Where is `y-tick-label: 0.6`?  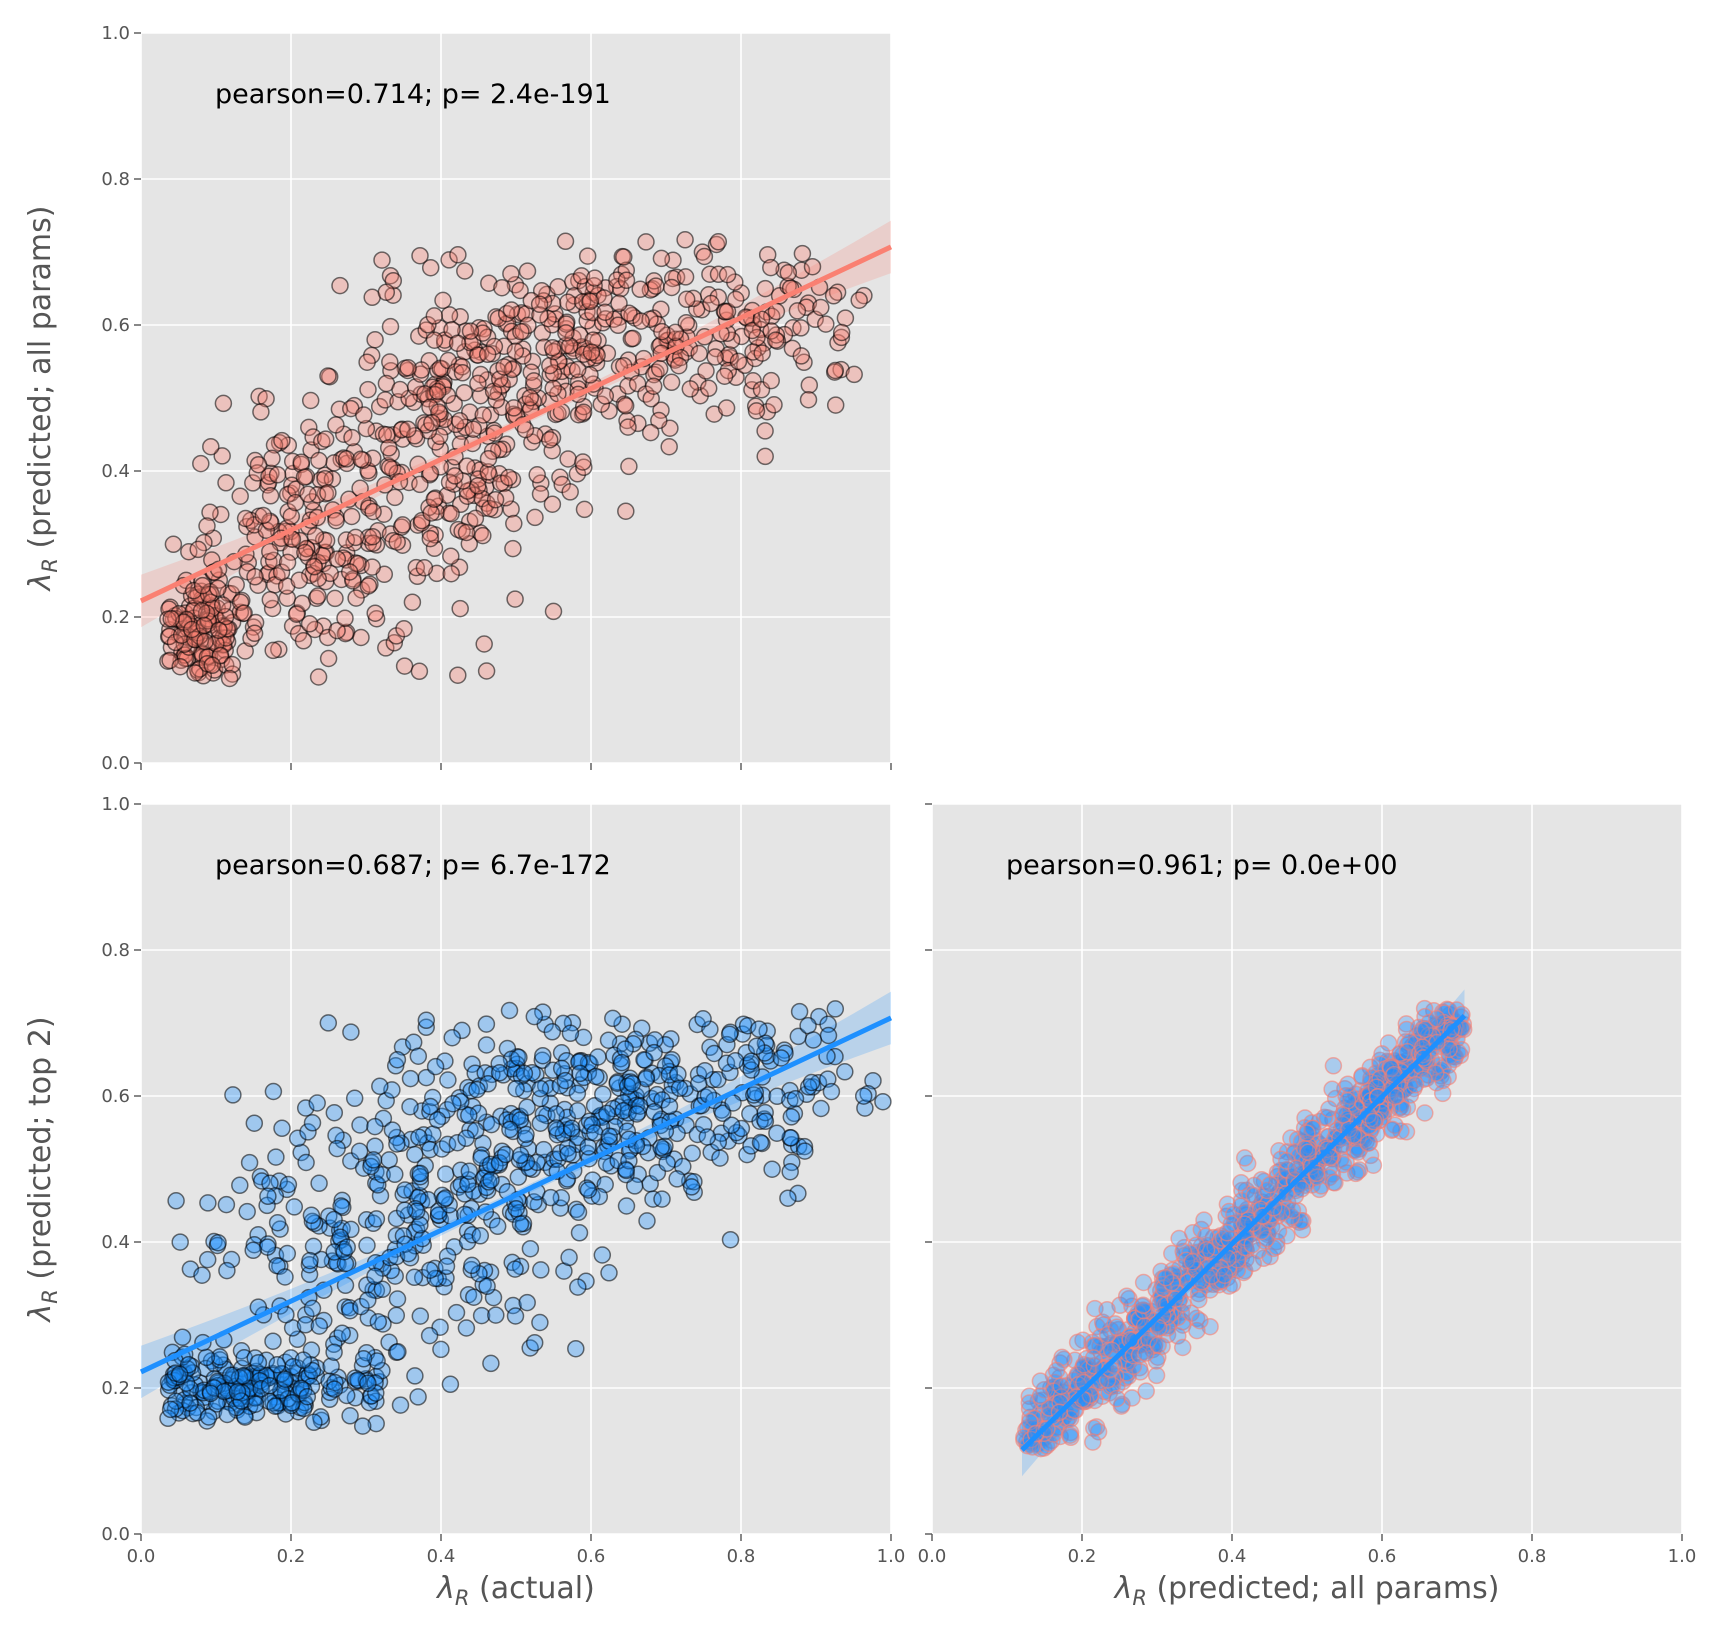 y-tick-label: 0.6 is located at coordinates (115, 325).